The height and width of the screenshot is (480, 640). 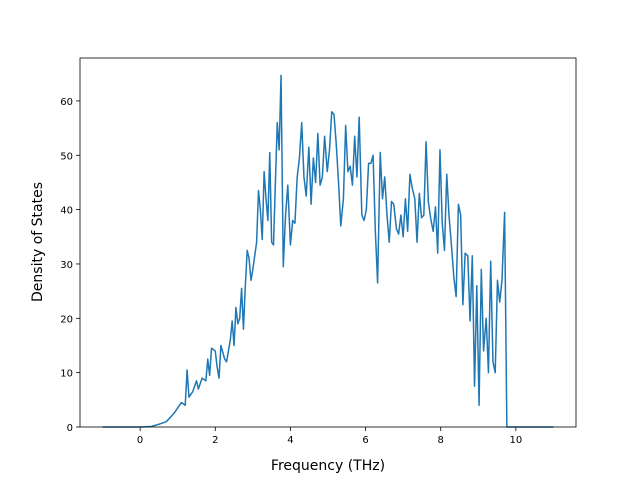 What do you see at coordinates (365, 440) in the screenshot?
I see `x-tick-label: 6` at bounding box center [365, 440].